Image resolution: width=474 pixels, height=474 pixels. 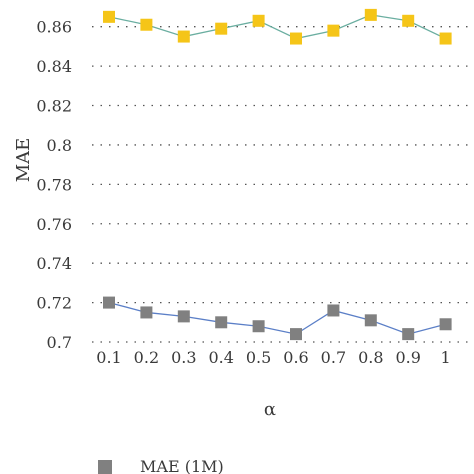 What do you see at coordinates (220, 357) in the screenshot?
I see `x-tick-label: 0.4` at bounding box center [220, 357].